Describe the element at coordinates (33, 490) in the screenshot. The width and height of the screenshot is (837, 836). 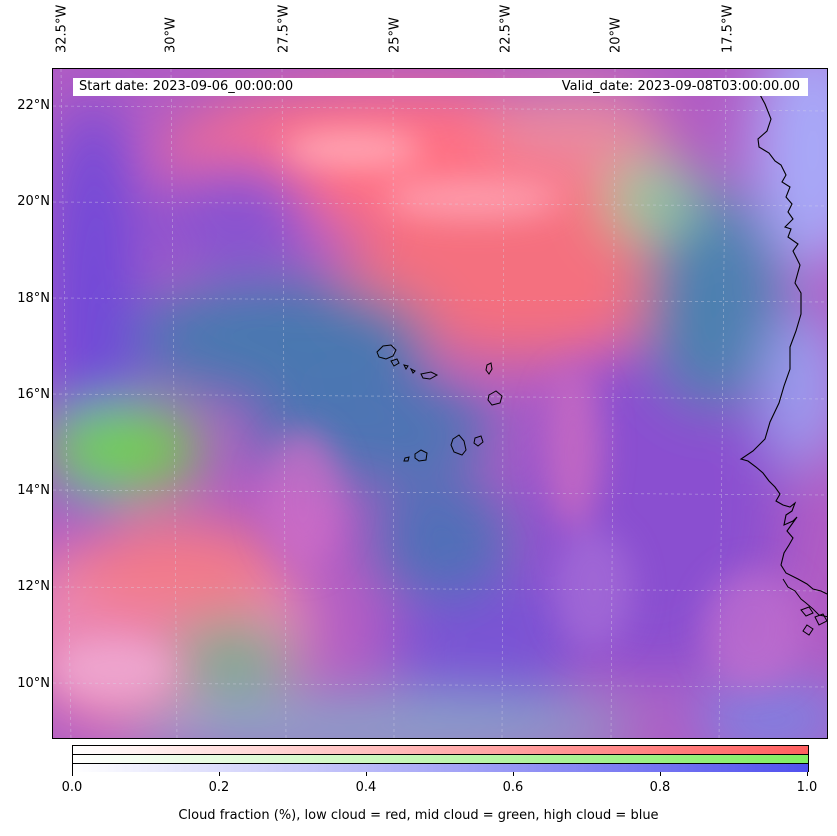
I see `lat-label-14n: 14°N` at that location.